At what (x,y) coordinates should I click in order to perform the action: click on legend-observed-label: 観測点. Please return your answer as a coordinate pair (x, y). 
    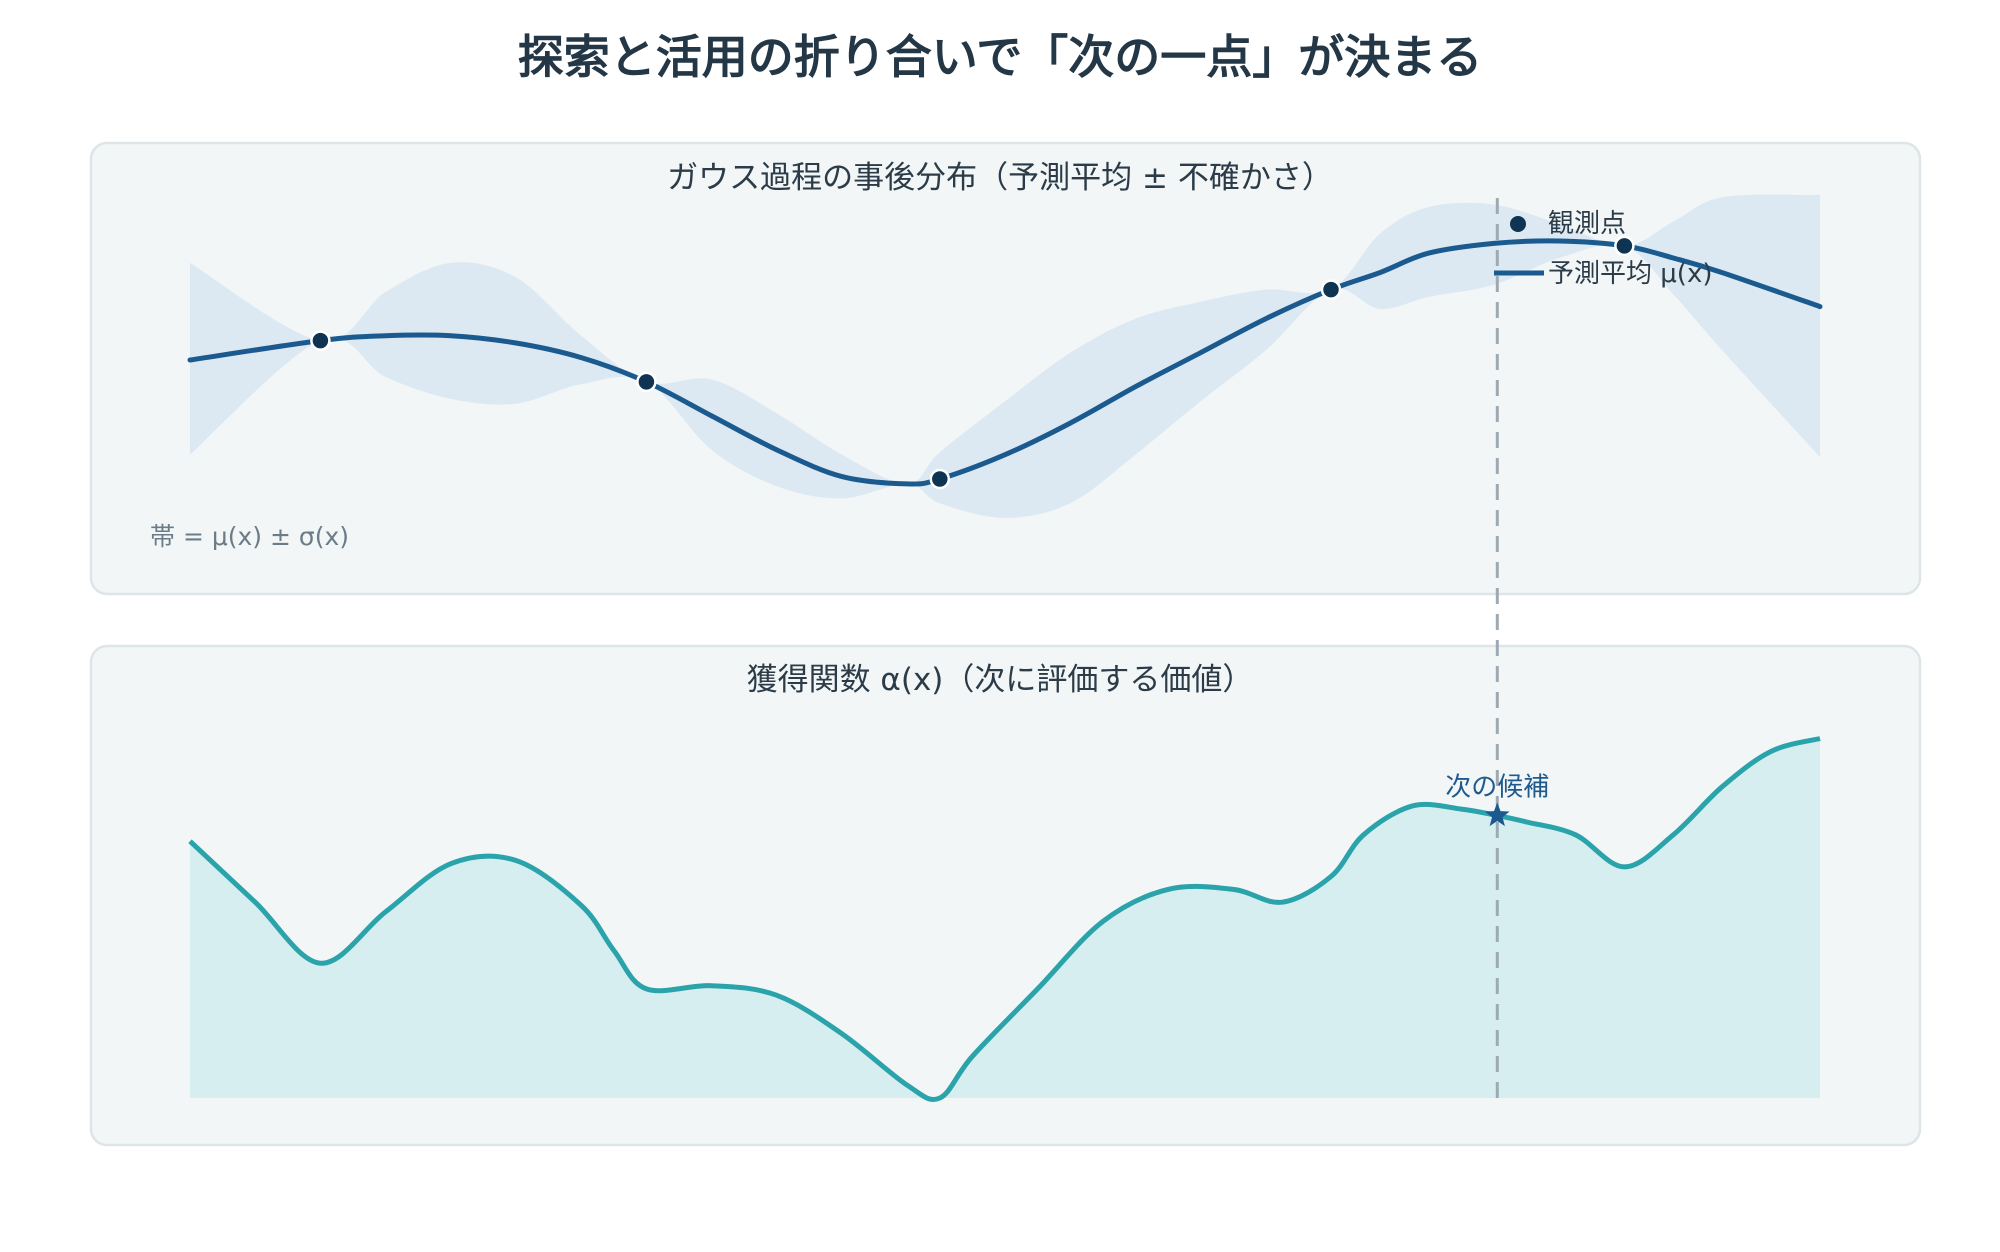
    Looking at the image, I should click on (1587, 224).